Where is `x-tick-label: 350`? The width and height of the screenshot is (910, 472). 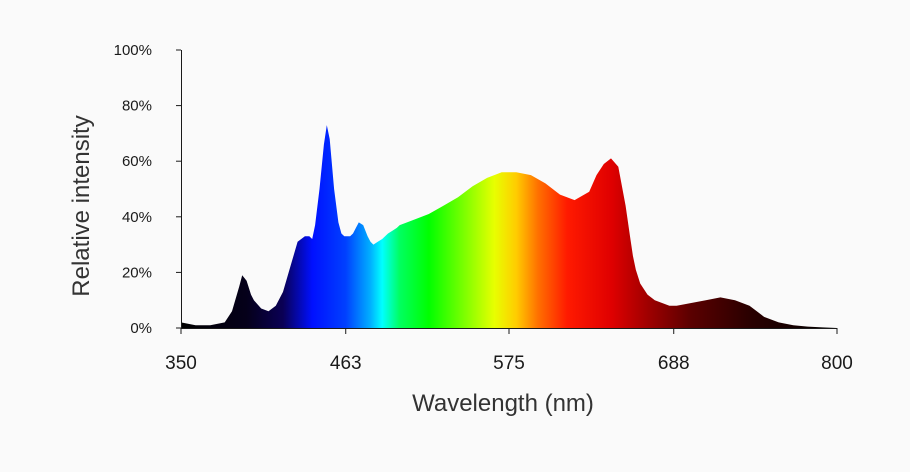 x-tick-label: 350 is located at coordinates (181, 363).